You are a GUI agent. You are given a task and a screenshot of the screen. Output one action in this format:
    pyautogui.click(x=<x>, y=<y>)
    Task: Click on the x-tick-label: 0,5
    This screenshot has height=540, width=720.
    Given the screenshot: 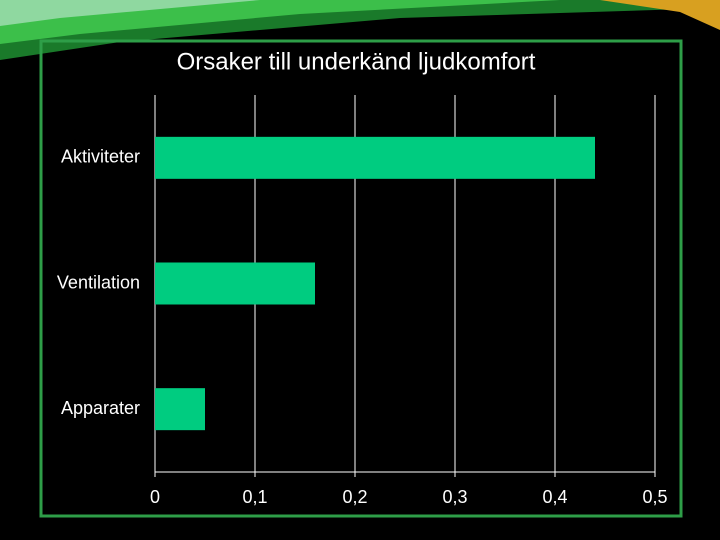 What is the action you would take?
    pyautogui.click(x=654, y=497)
    